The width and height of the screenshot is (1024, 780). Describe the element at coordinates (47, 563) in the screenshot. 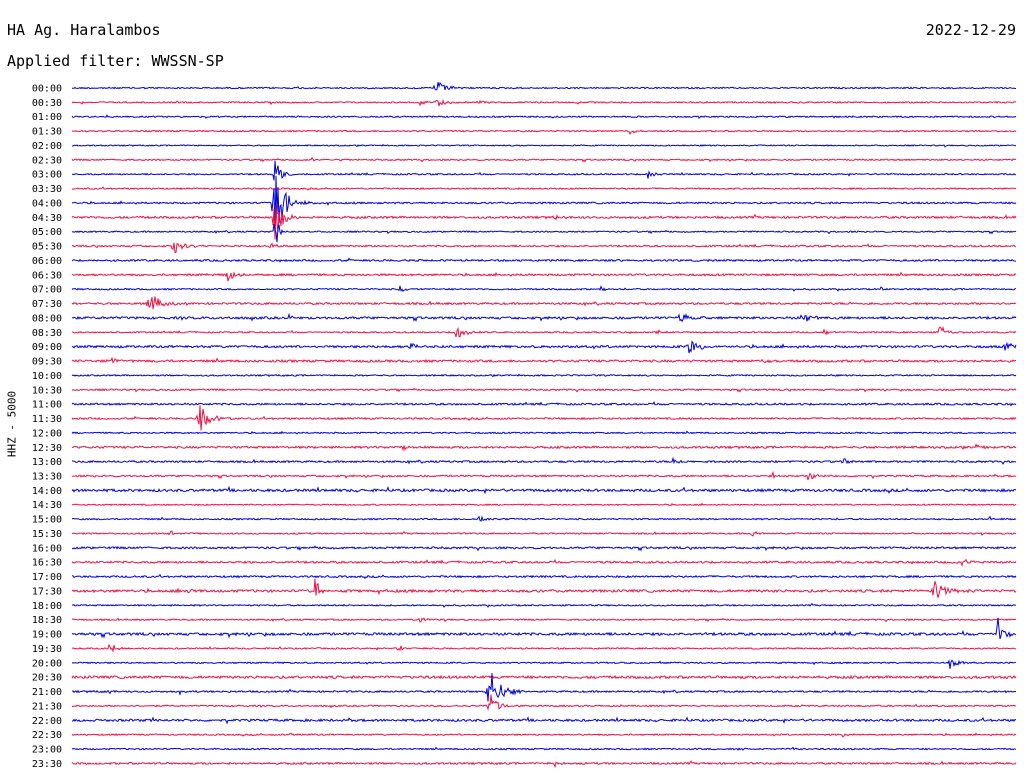

I see `time-label: 16:30` at that location.